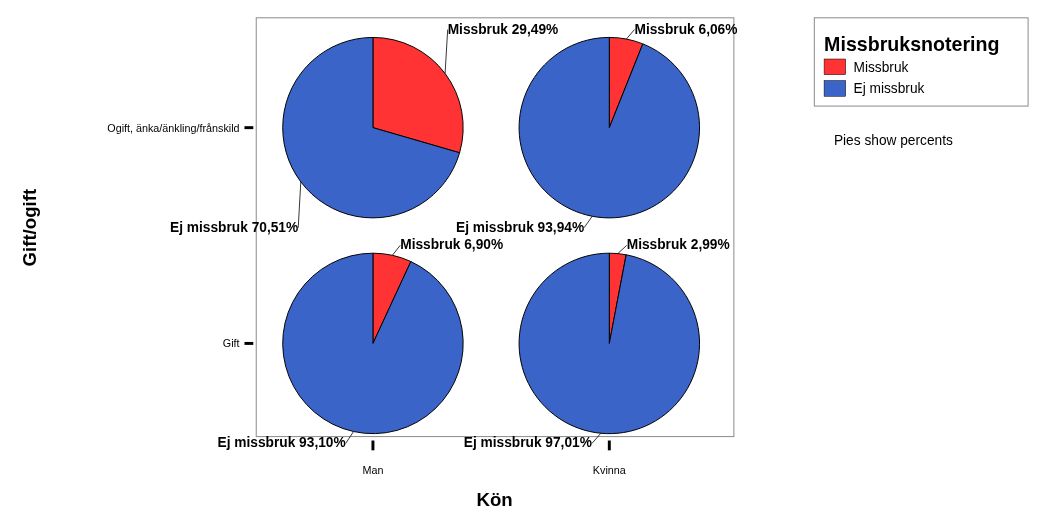 This screenshot has width=1050, height=520. What do you see at coordinates (281, 443) in the screenshot?
I see `legend-label: Ej missbruk 93,10%` at bounding box center [281, 443].